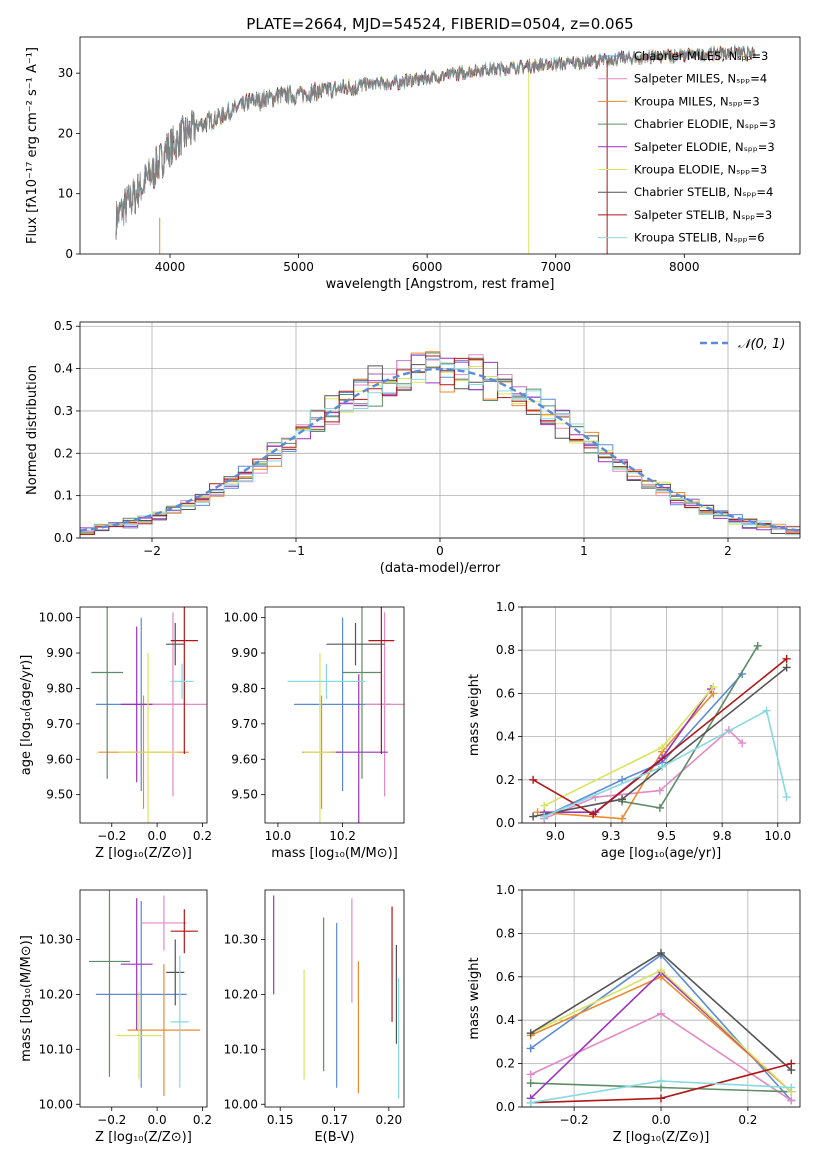 This screenshot has height=1170, width=819. Describe the element at coordinates (684, 267) in the screenshot. I see `x-tick-label: 8000` at that location.